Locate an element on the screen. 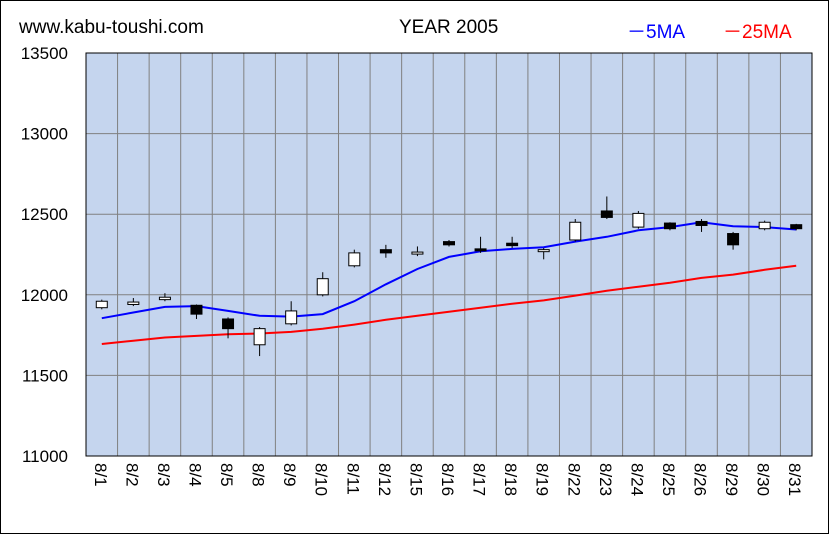 This screenshot has height=534, width=829. x-tick-label: 8/23 is located at coordinates (605, 479).